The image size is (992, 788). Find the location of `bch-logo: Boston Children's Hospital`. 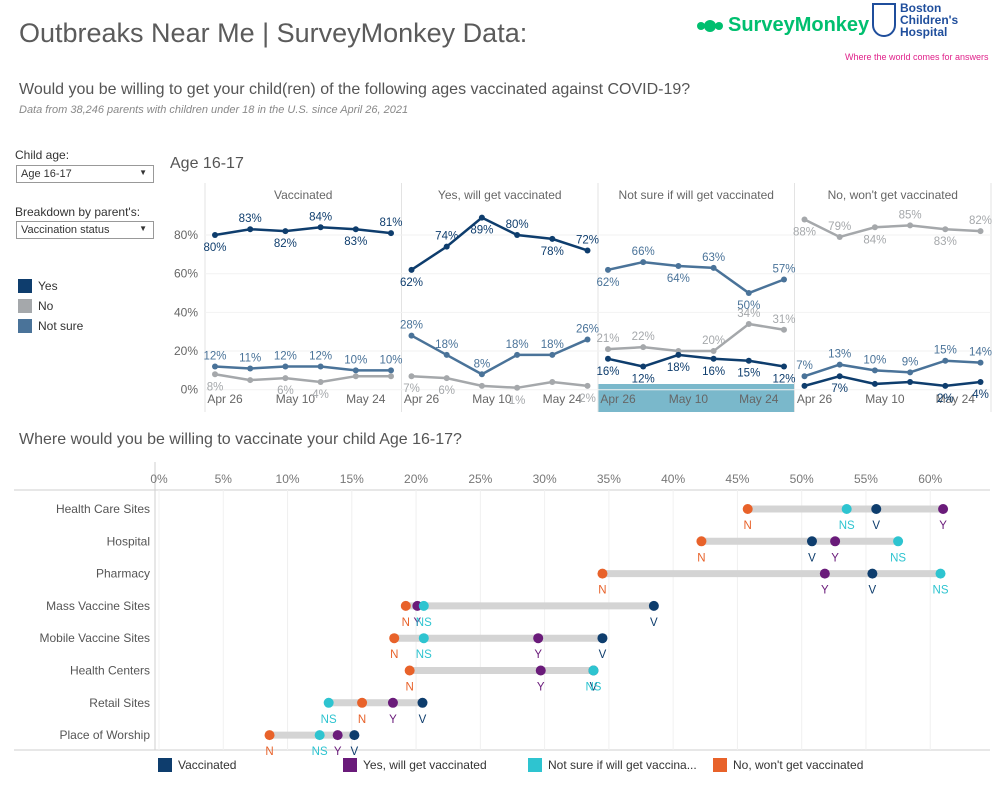

bch-logo: Boston Children's Hospital is located at coordinates (915, 20).